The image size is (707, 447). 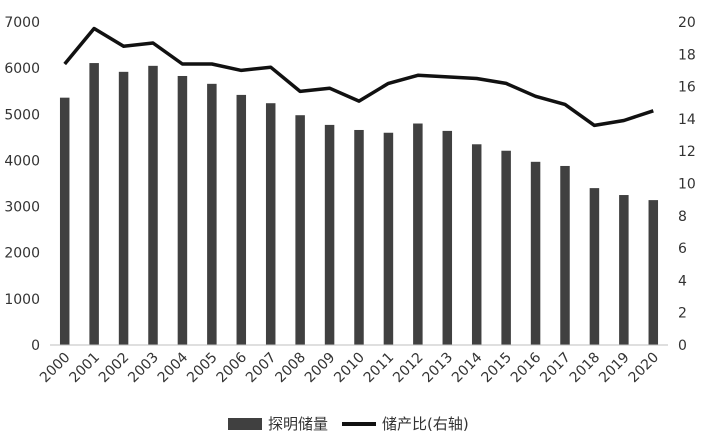 I want to click on x-tick-label: 2018, so click(x=585, y=368).